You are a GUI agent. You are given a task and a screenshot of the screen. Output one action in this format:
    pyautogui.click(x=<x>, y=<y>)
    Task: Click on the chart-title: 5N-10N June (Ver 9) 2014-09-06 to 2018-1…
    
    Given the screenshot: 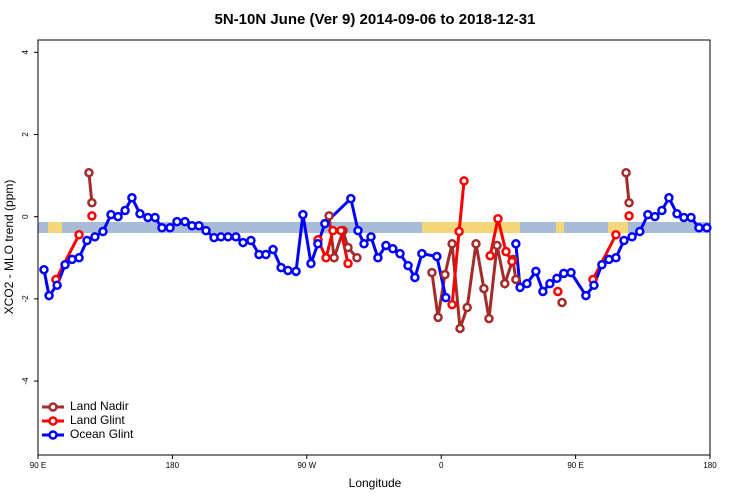 What is the action you would take?
    pyautogui.click(x=374, y=19)
    